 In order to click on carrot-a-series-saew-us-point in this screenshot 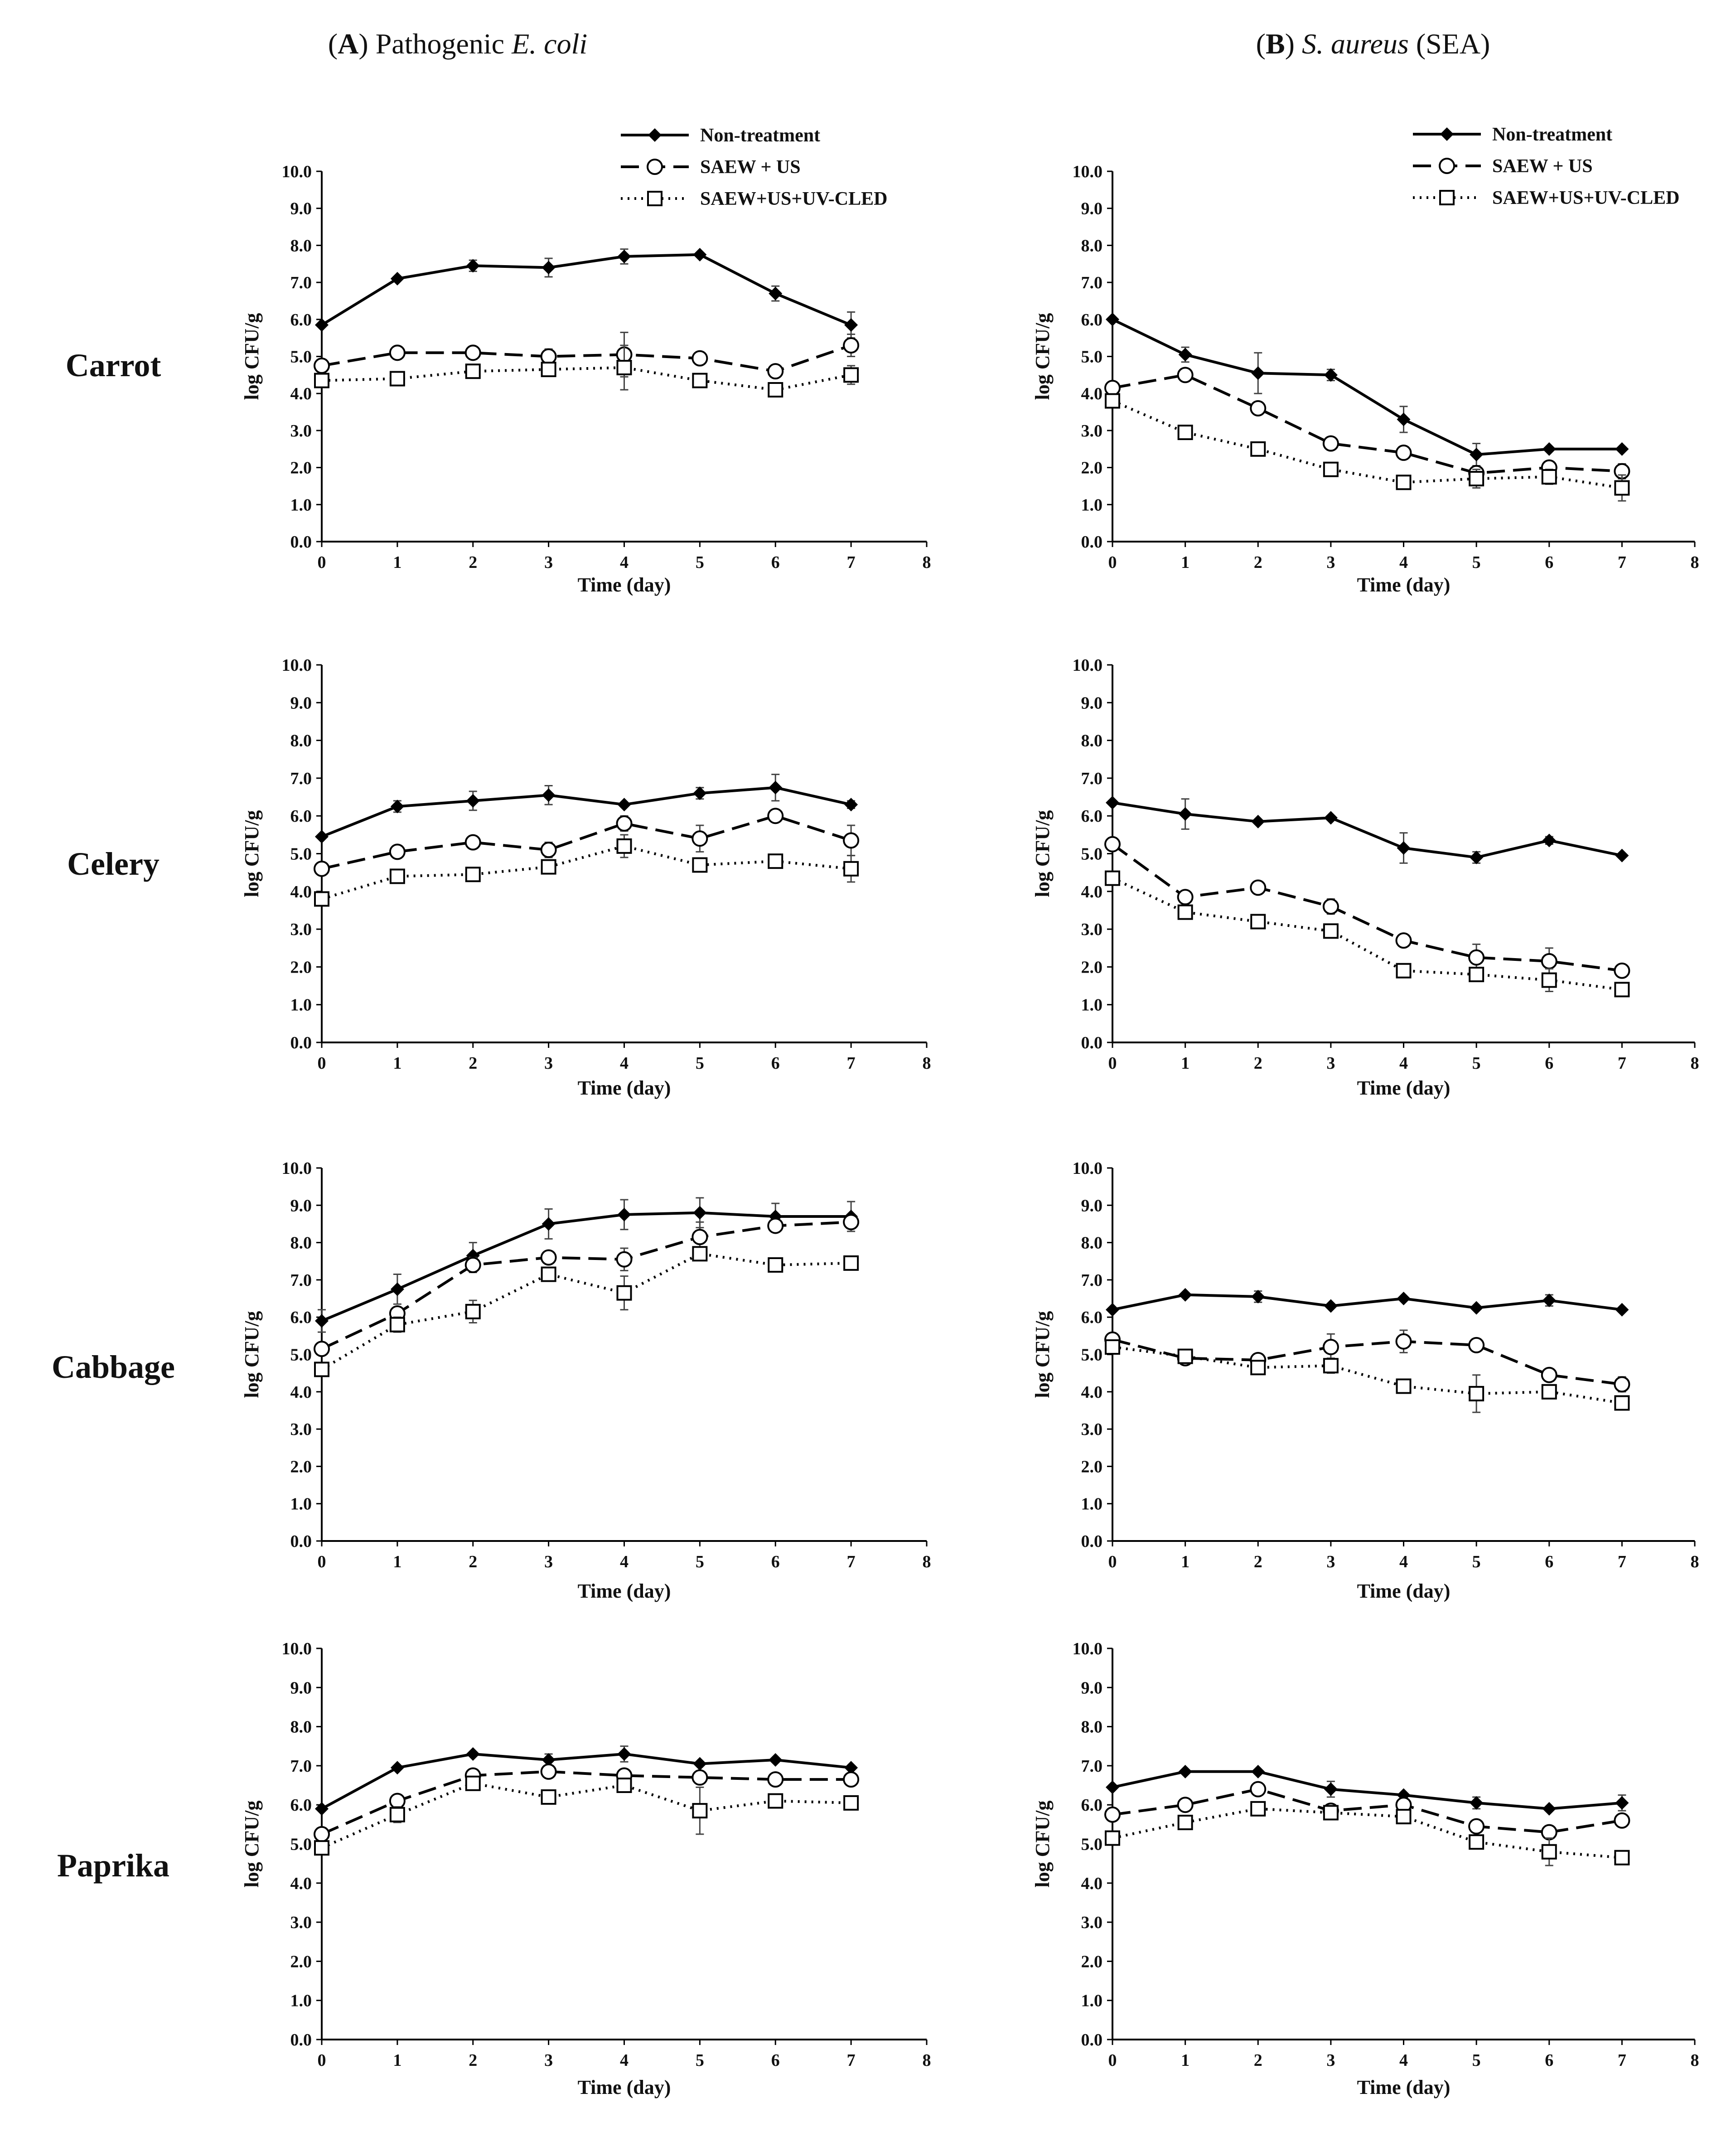, I will do `click(775, 371)`.